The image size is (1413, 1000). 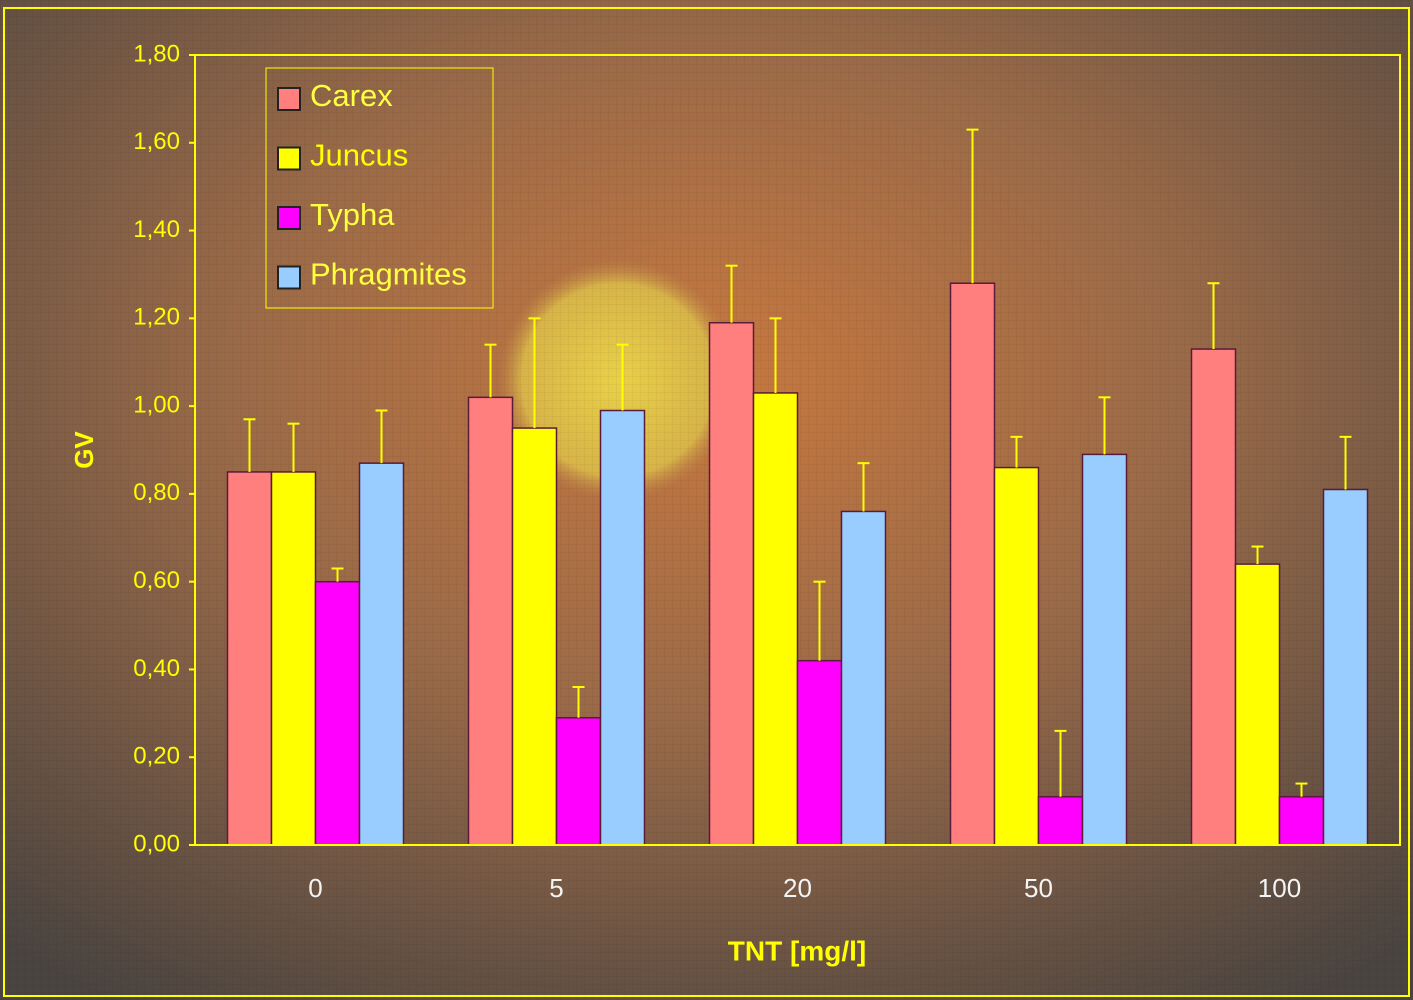 What do you see at coordinates (156, 580) in the screenshot?
I see `y-tick-label: 0,60` at bounding box center [156, 580].